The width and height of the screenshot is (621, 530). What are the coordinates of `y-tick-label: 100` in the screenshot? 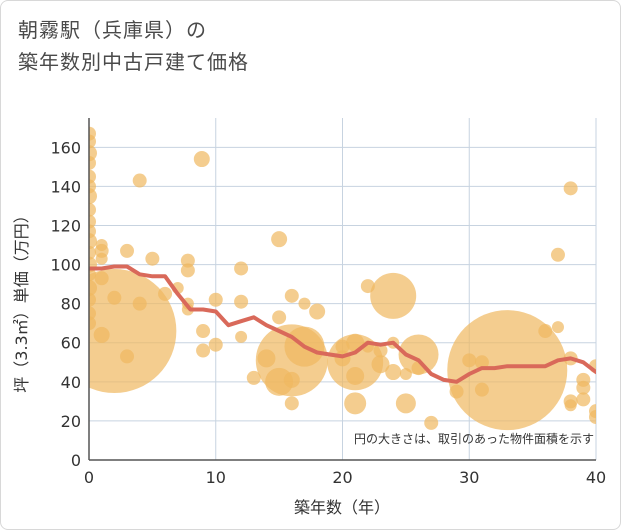 It's located at (65, 265).